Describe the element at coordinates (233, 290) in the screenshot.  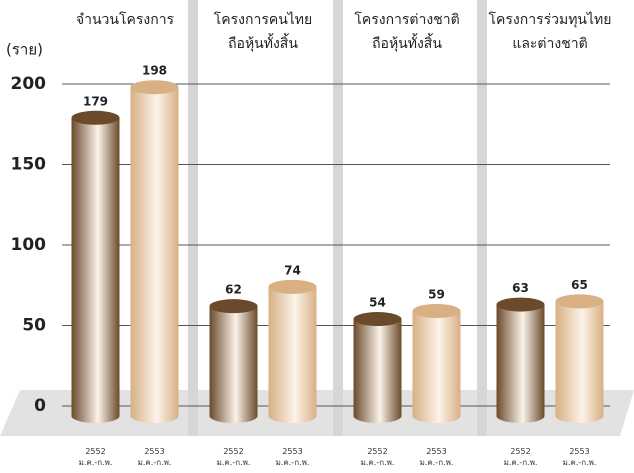
I see `value-label: 62` at that location.